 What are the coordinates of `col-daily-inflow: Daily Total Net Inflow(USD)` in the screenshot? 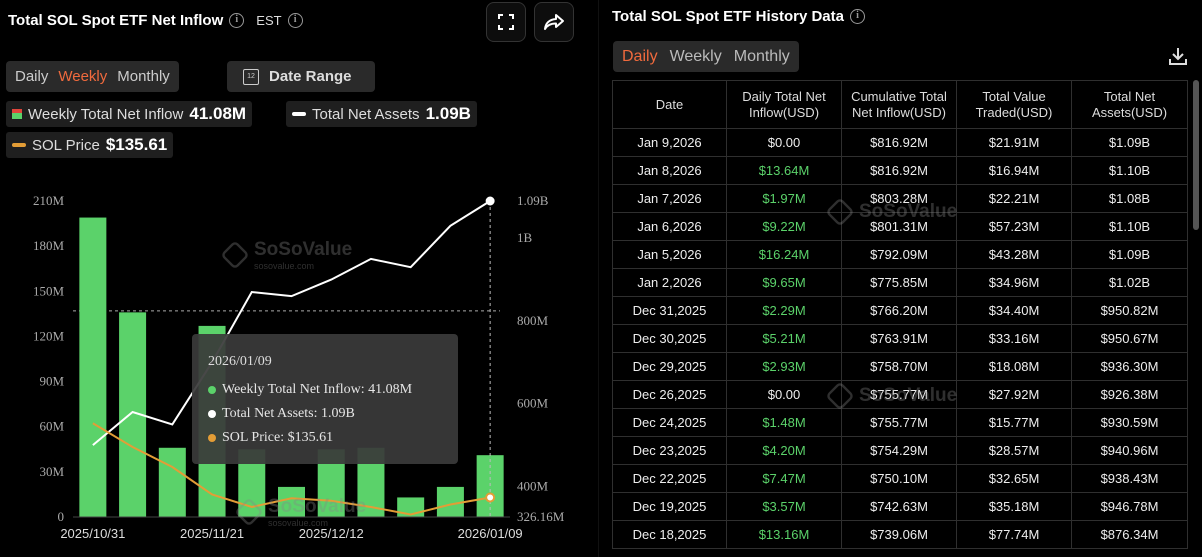 It's located at (784, 104).